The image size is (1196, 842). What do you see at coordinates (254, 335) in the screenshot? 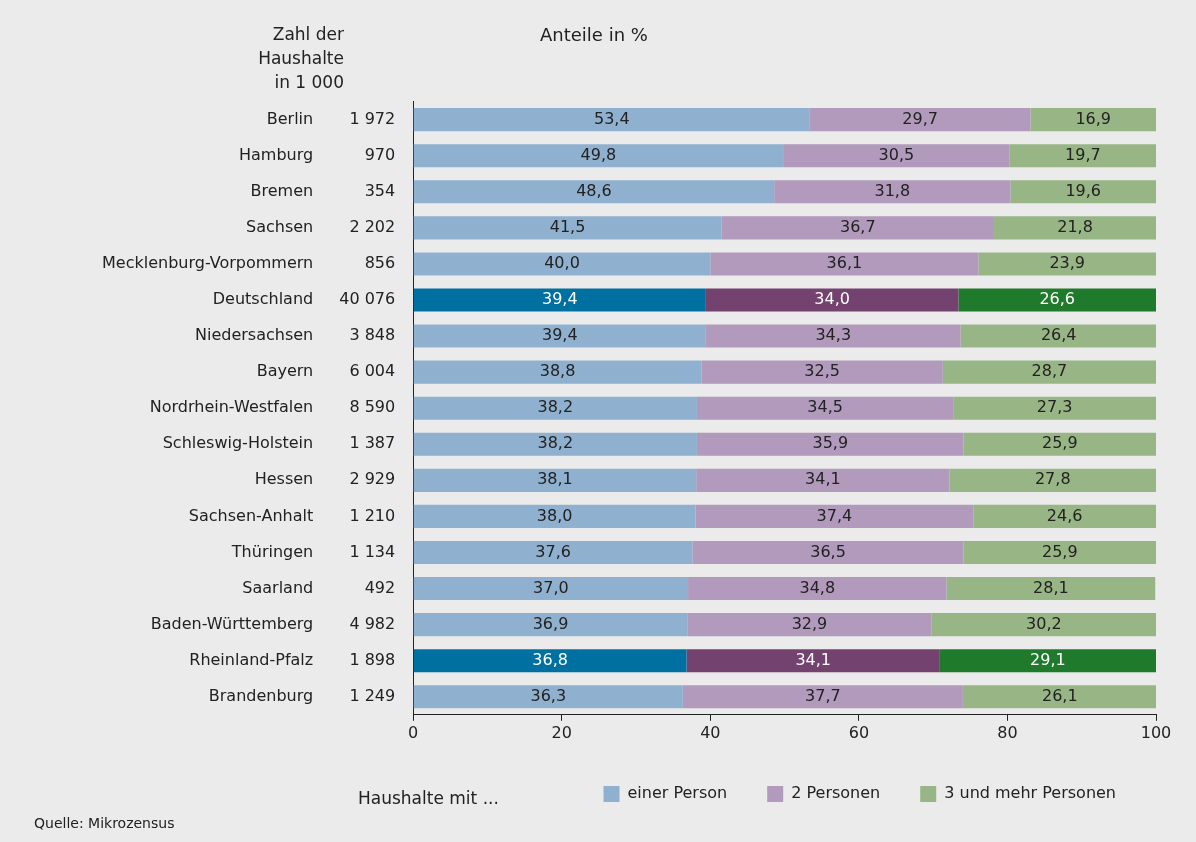
I see `y-tick-label: Niedersachsen` at bounding box center [254, 335].